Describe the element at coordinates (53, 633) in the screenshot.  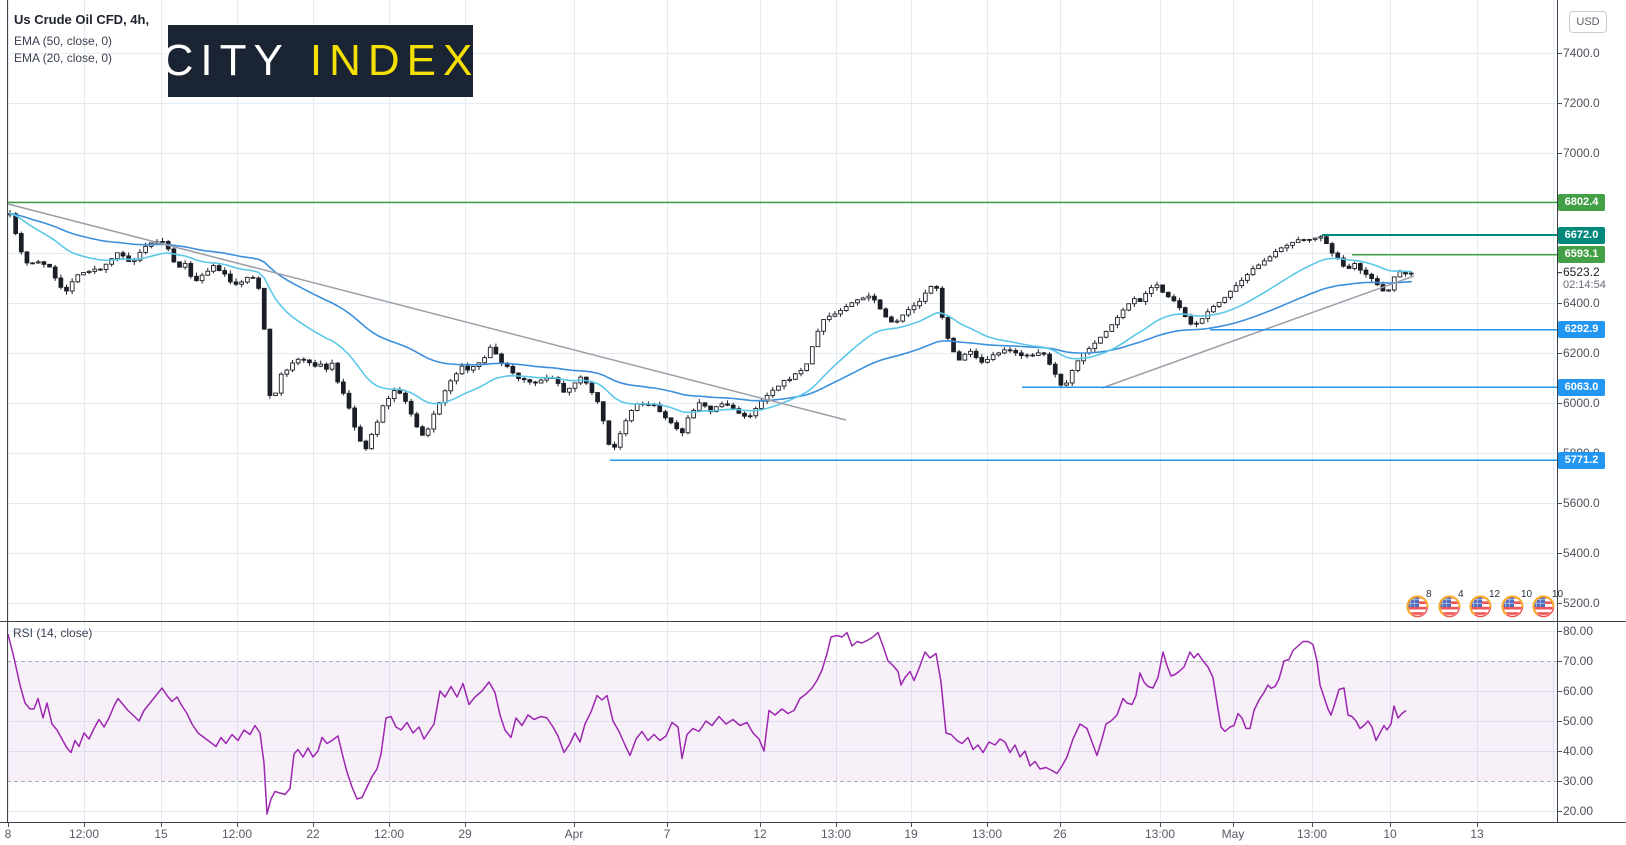
I see `rsi-indicator-label: RSI (14, close)` at that location.